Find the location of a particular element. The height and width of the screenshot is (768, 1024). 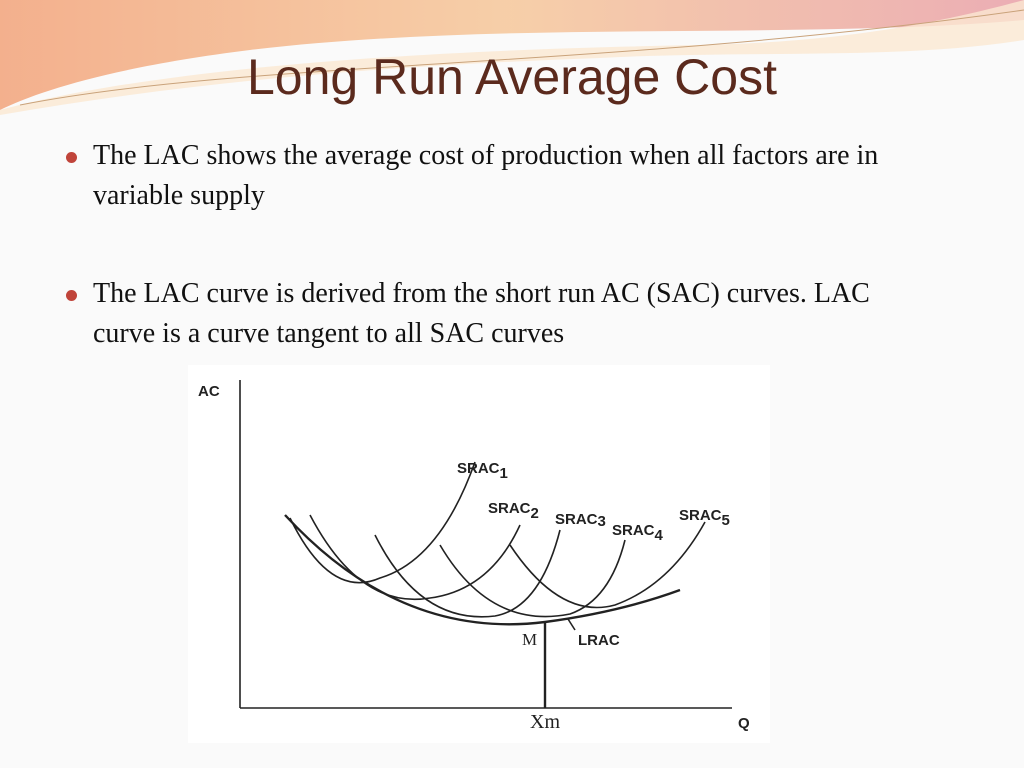

x-point-label: Xm is located at coordinates (545, 722).